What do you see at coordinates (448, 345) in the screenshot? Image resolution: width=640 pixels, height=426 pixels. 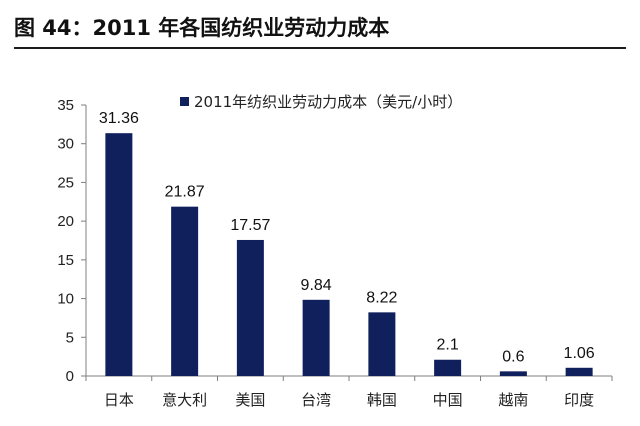 I see `data-label: 2.1` at bounding box center [448, 345].